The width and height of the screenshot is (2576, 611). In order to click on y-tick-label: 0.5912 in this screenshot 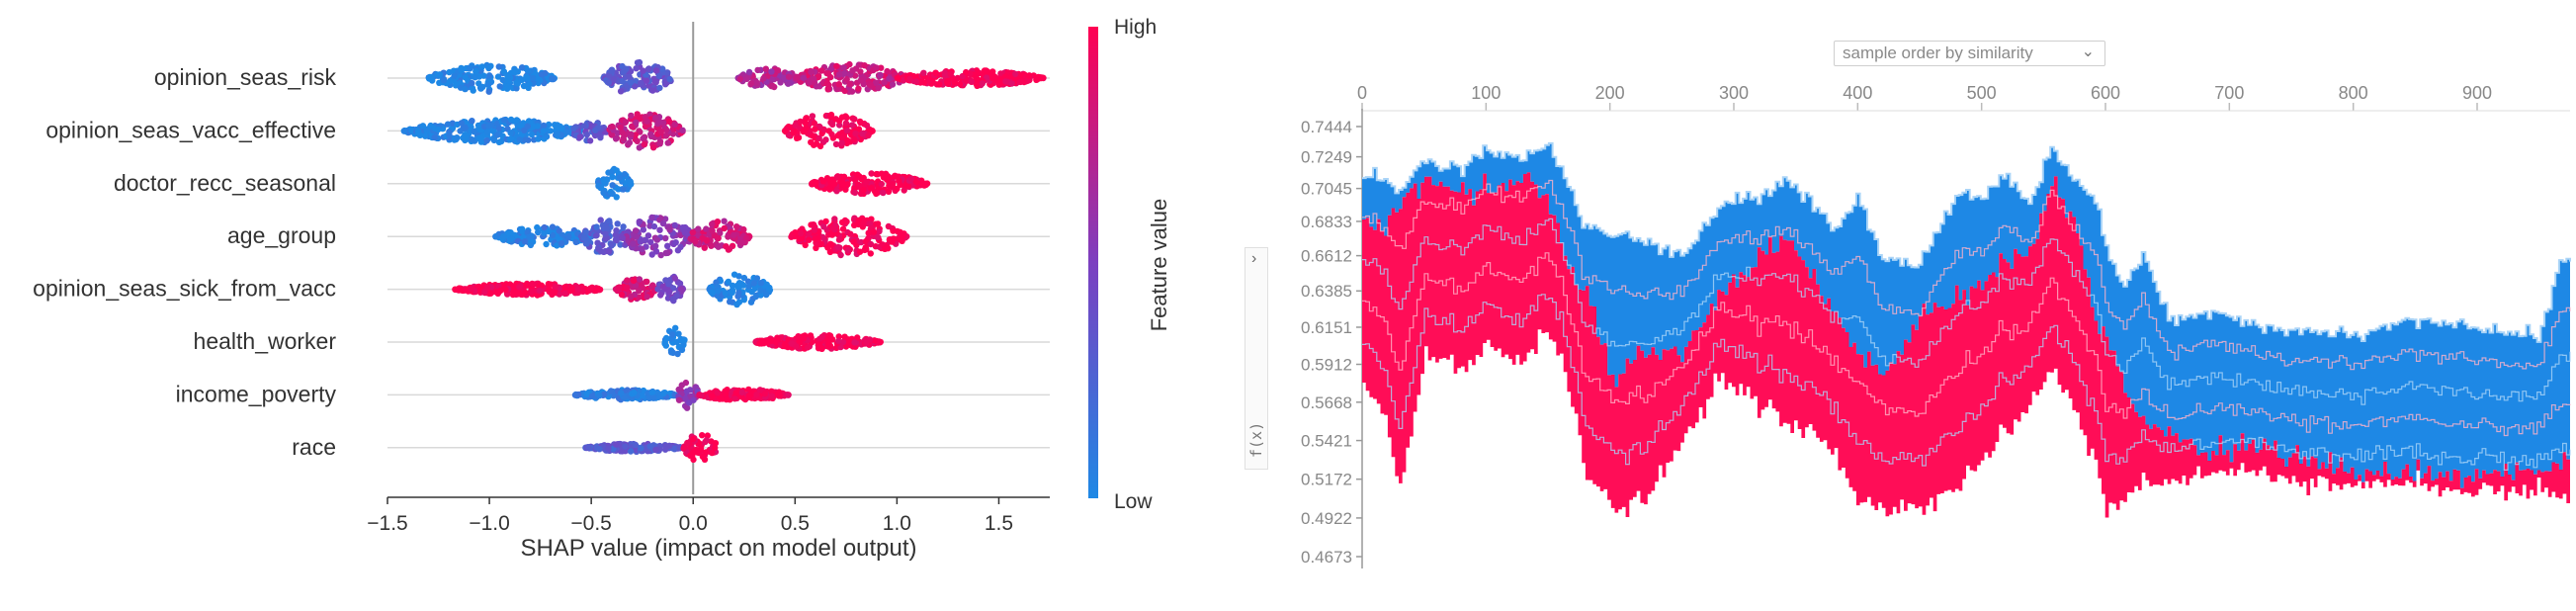, I will do `click(1326, 364)`.